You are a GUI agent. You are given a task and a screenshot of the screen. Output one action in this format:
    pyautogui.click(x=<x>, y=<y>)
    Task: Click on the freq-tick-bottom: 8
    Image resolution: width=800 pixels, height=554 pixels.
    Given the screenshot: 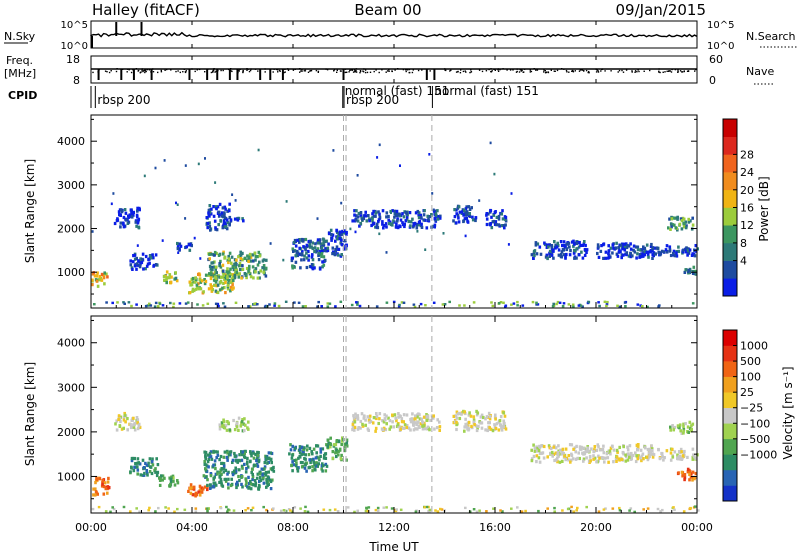 What is the action you would take?
    pyautogui.click(x=76, y=80)
    